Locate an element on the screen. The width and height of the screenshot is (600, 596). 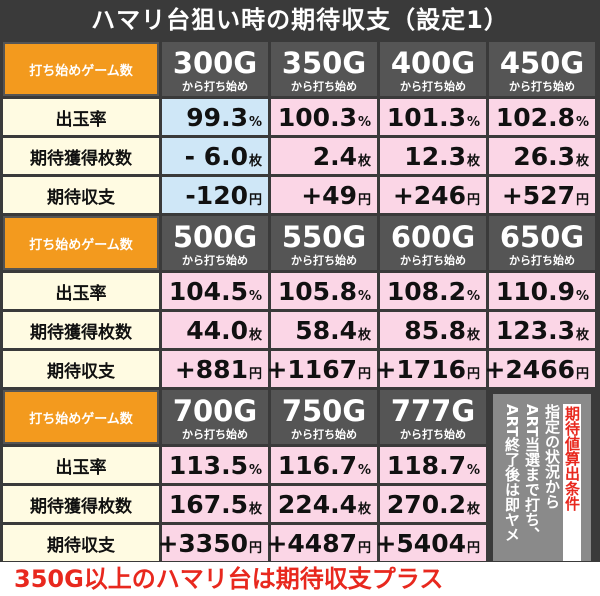
value: 123.3 is located at coordinates (535, 330).